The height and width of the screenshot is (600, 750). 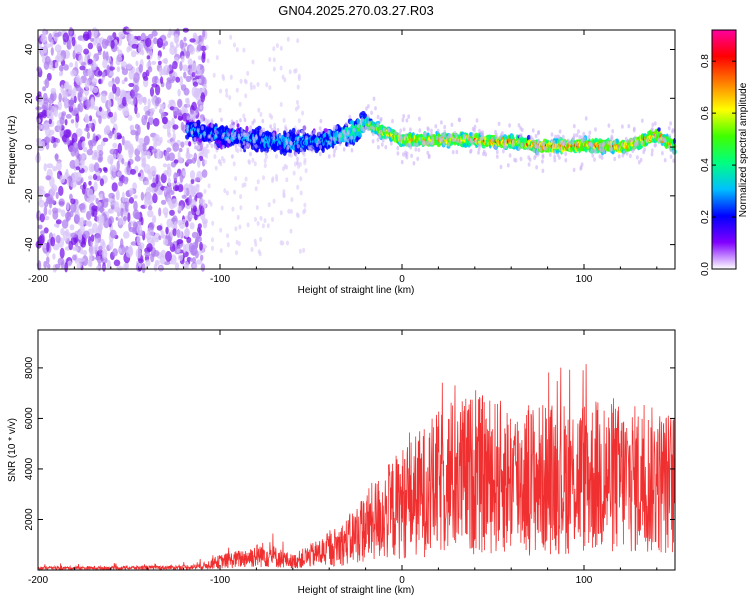 What do you see at coordinates (29, 468) in the screenshot?
I see `snr-y-tick-label: 4000` at bounding box center [29, 468].